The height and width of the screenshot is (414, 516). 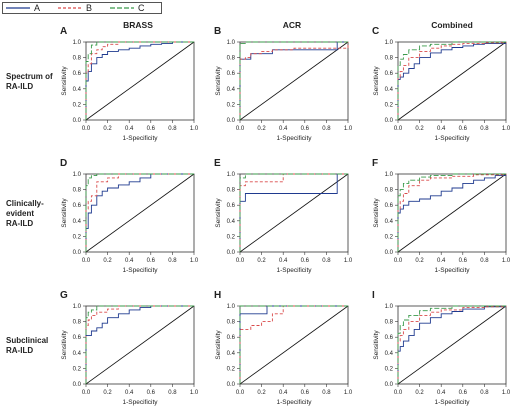 I want to click on row-label-line: Clinically-, so click(x=25, y=203).